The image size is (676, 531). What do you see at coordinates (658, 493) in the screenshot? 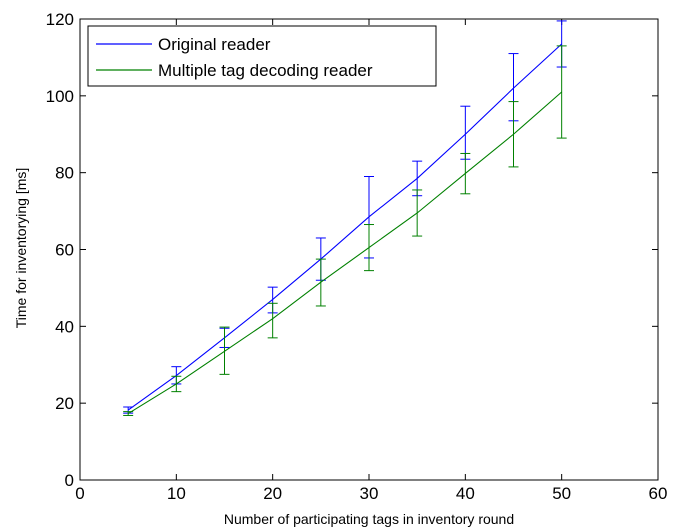
I see `x-tick-label: 60` at bounding box center [658, 493].